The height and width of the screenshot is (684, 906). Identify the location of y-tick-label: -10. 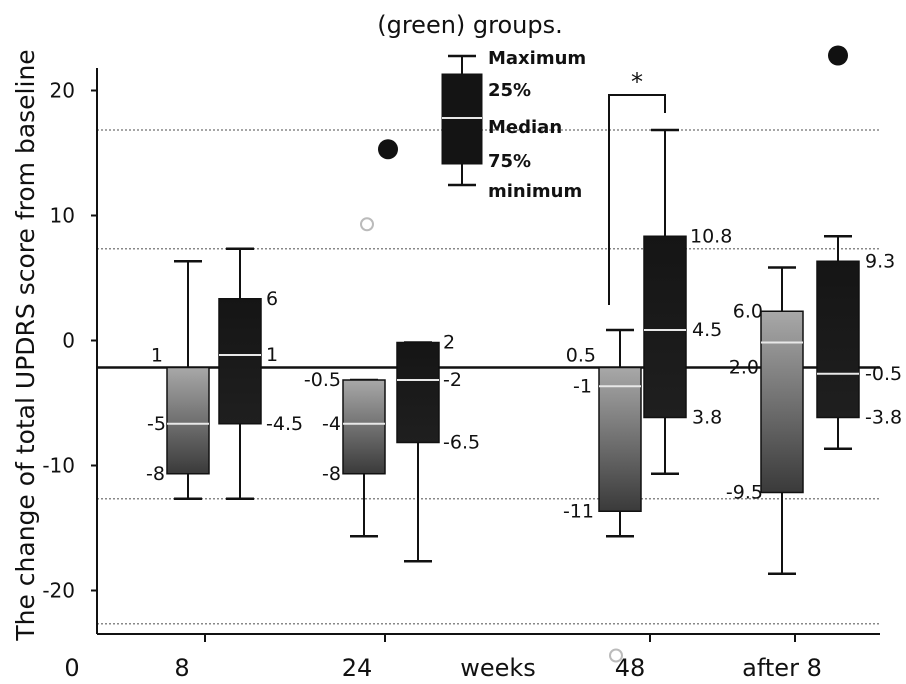
(58, 466).